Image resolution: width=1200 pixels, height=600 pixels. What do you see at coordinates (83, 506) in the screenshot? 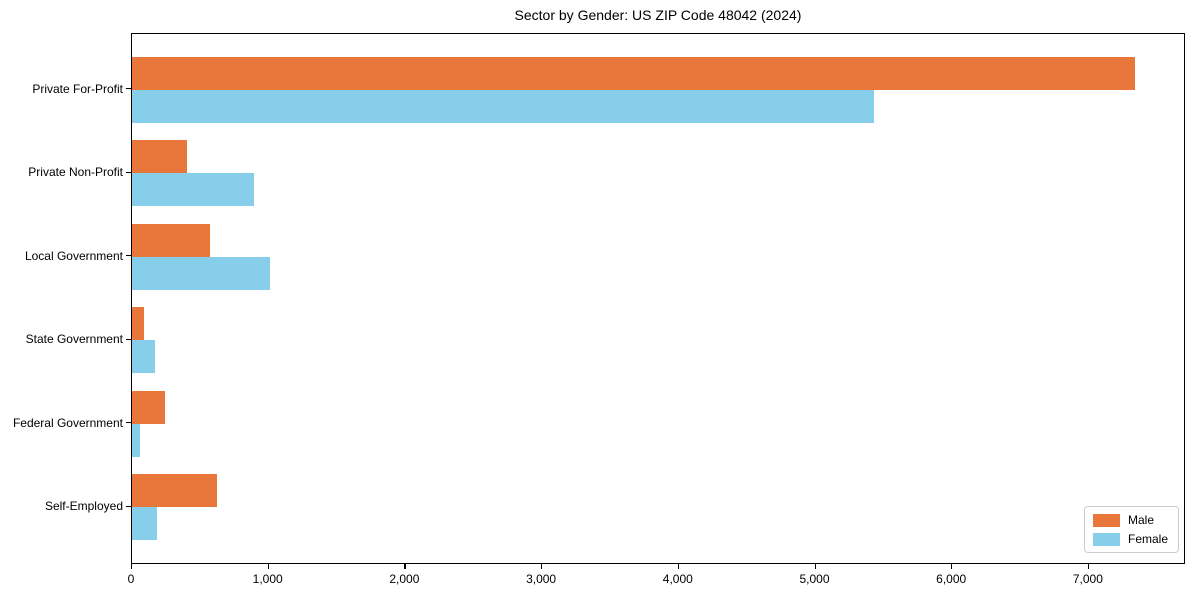
I see `y-axis-label: Self-Employed` at bounding box center [83, 506].